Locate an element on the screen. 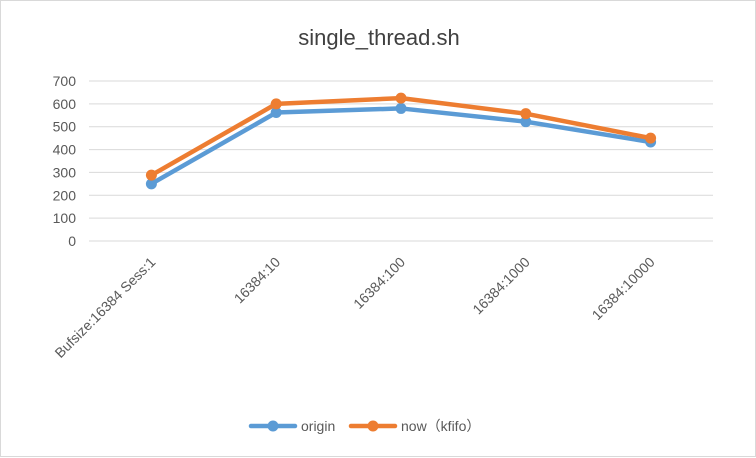 This screenshot has width=756, height=458. y-tick-label: 600 is located at coordinates (65, 104).